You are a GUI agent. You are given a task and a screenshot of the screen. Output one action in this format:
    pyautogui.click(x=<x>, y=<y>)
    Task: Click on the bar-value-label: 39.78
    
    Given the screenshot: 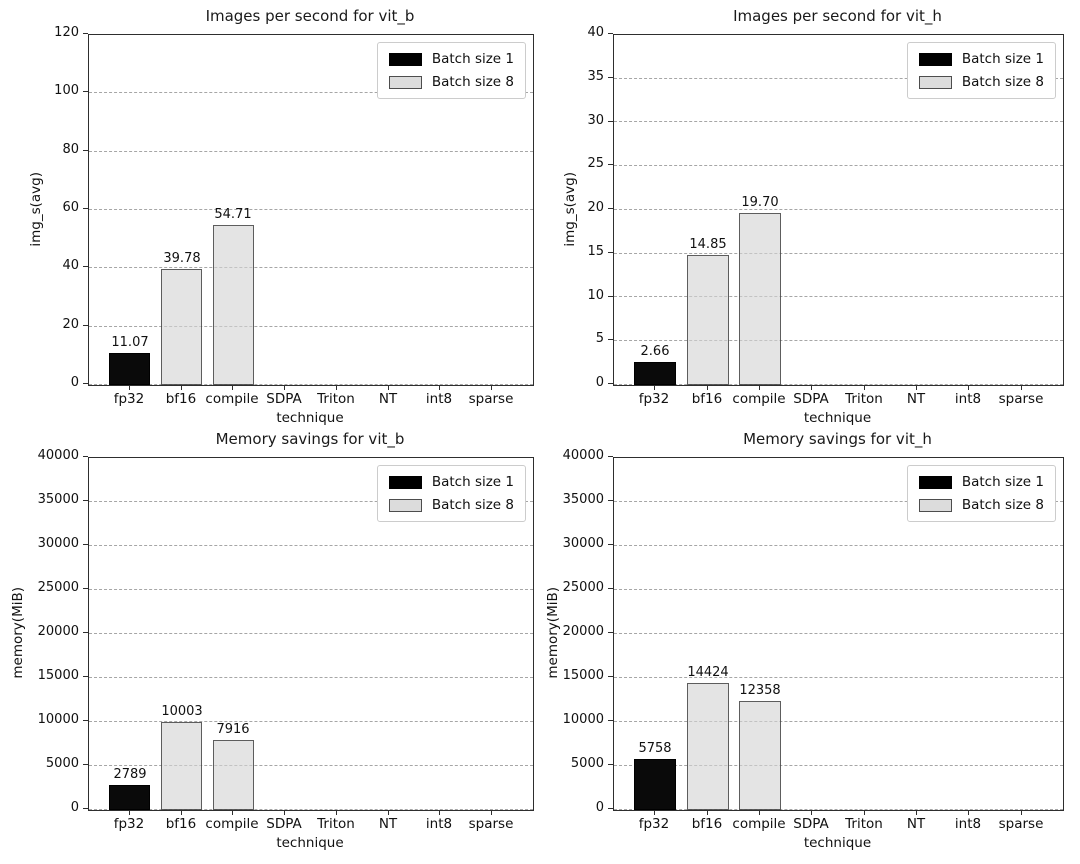 What is the action you would take?
    pyautogui.click(x=182, y=258)
    